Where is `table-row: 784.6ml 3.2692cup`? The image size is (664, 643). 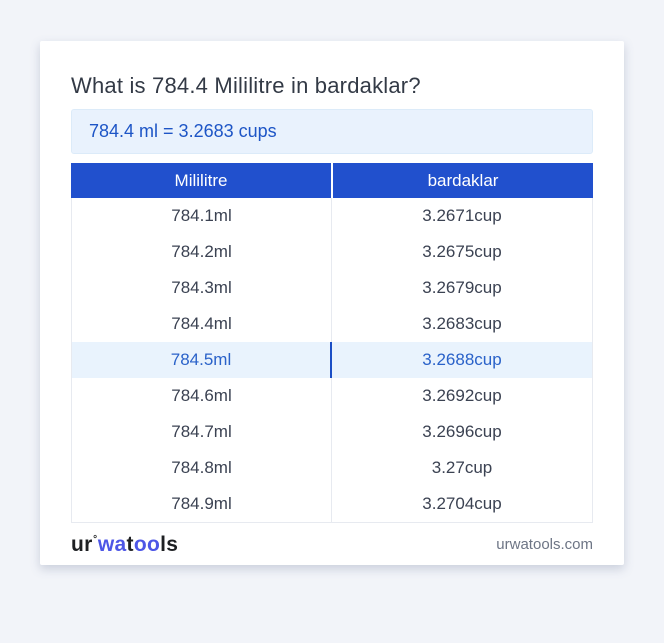
table-row: 784.6ml 3.2692cup is located at coordinates (332, 396).